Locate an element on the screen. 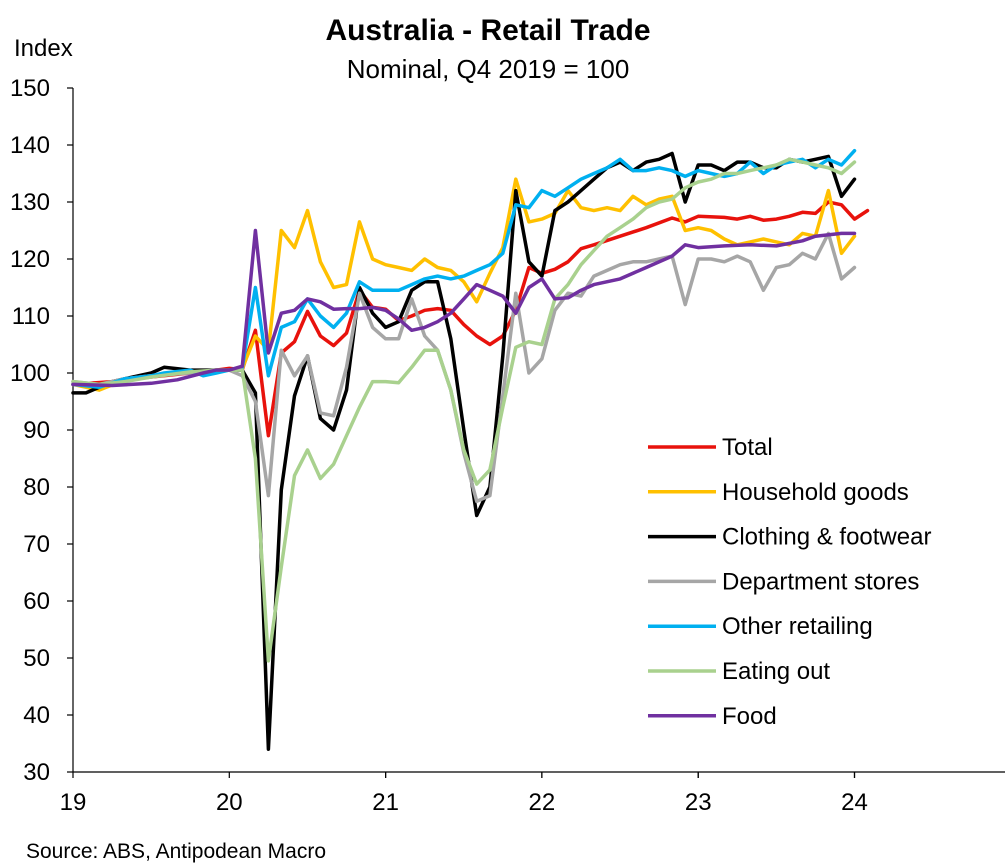 This screenshot has height=867, width=1007. series-line-food is located at coordinates (464, 308).